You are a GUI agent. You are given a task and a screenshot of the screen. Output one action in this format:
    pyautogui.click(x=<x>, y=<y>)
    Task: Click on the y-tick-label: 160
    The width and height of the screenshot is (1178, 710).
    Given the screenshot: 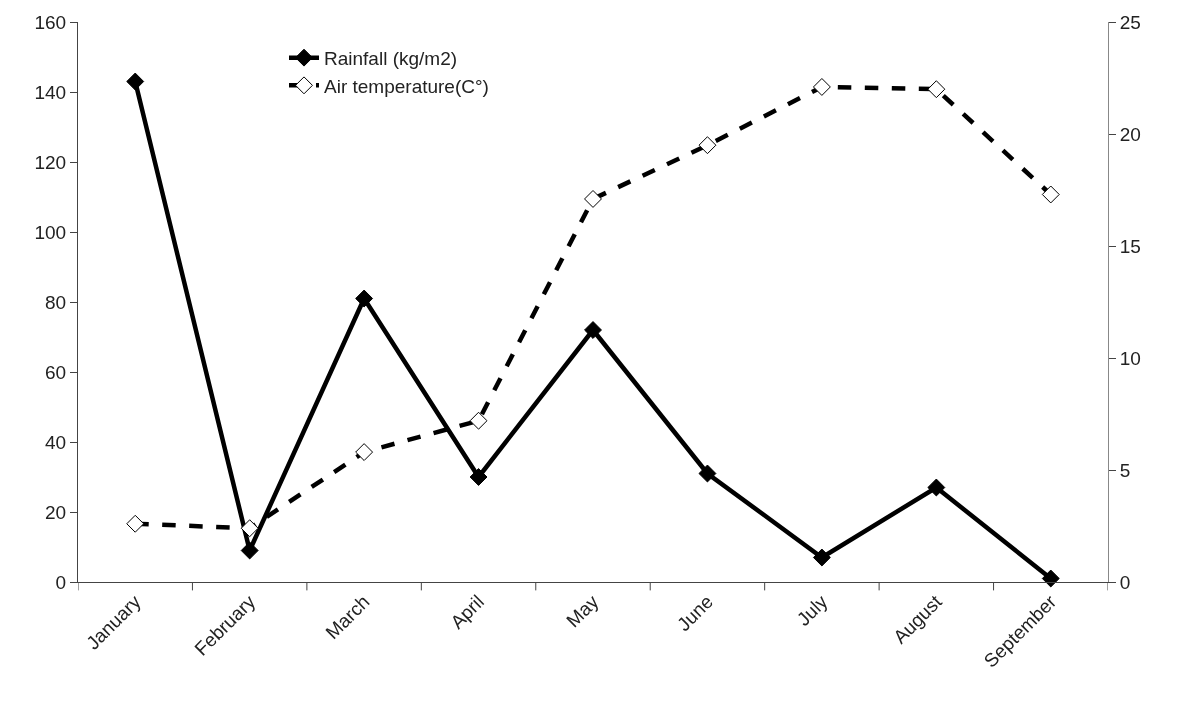 What is the action you would take?
    pyautogui.click(x=50, y=22)
    